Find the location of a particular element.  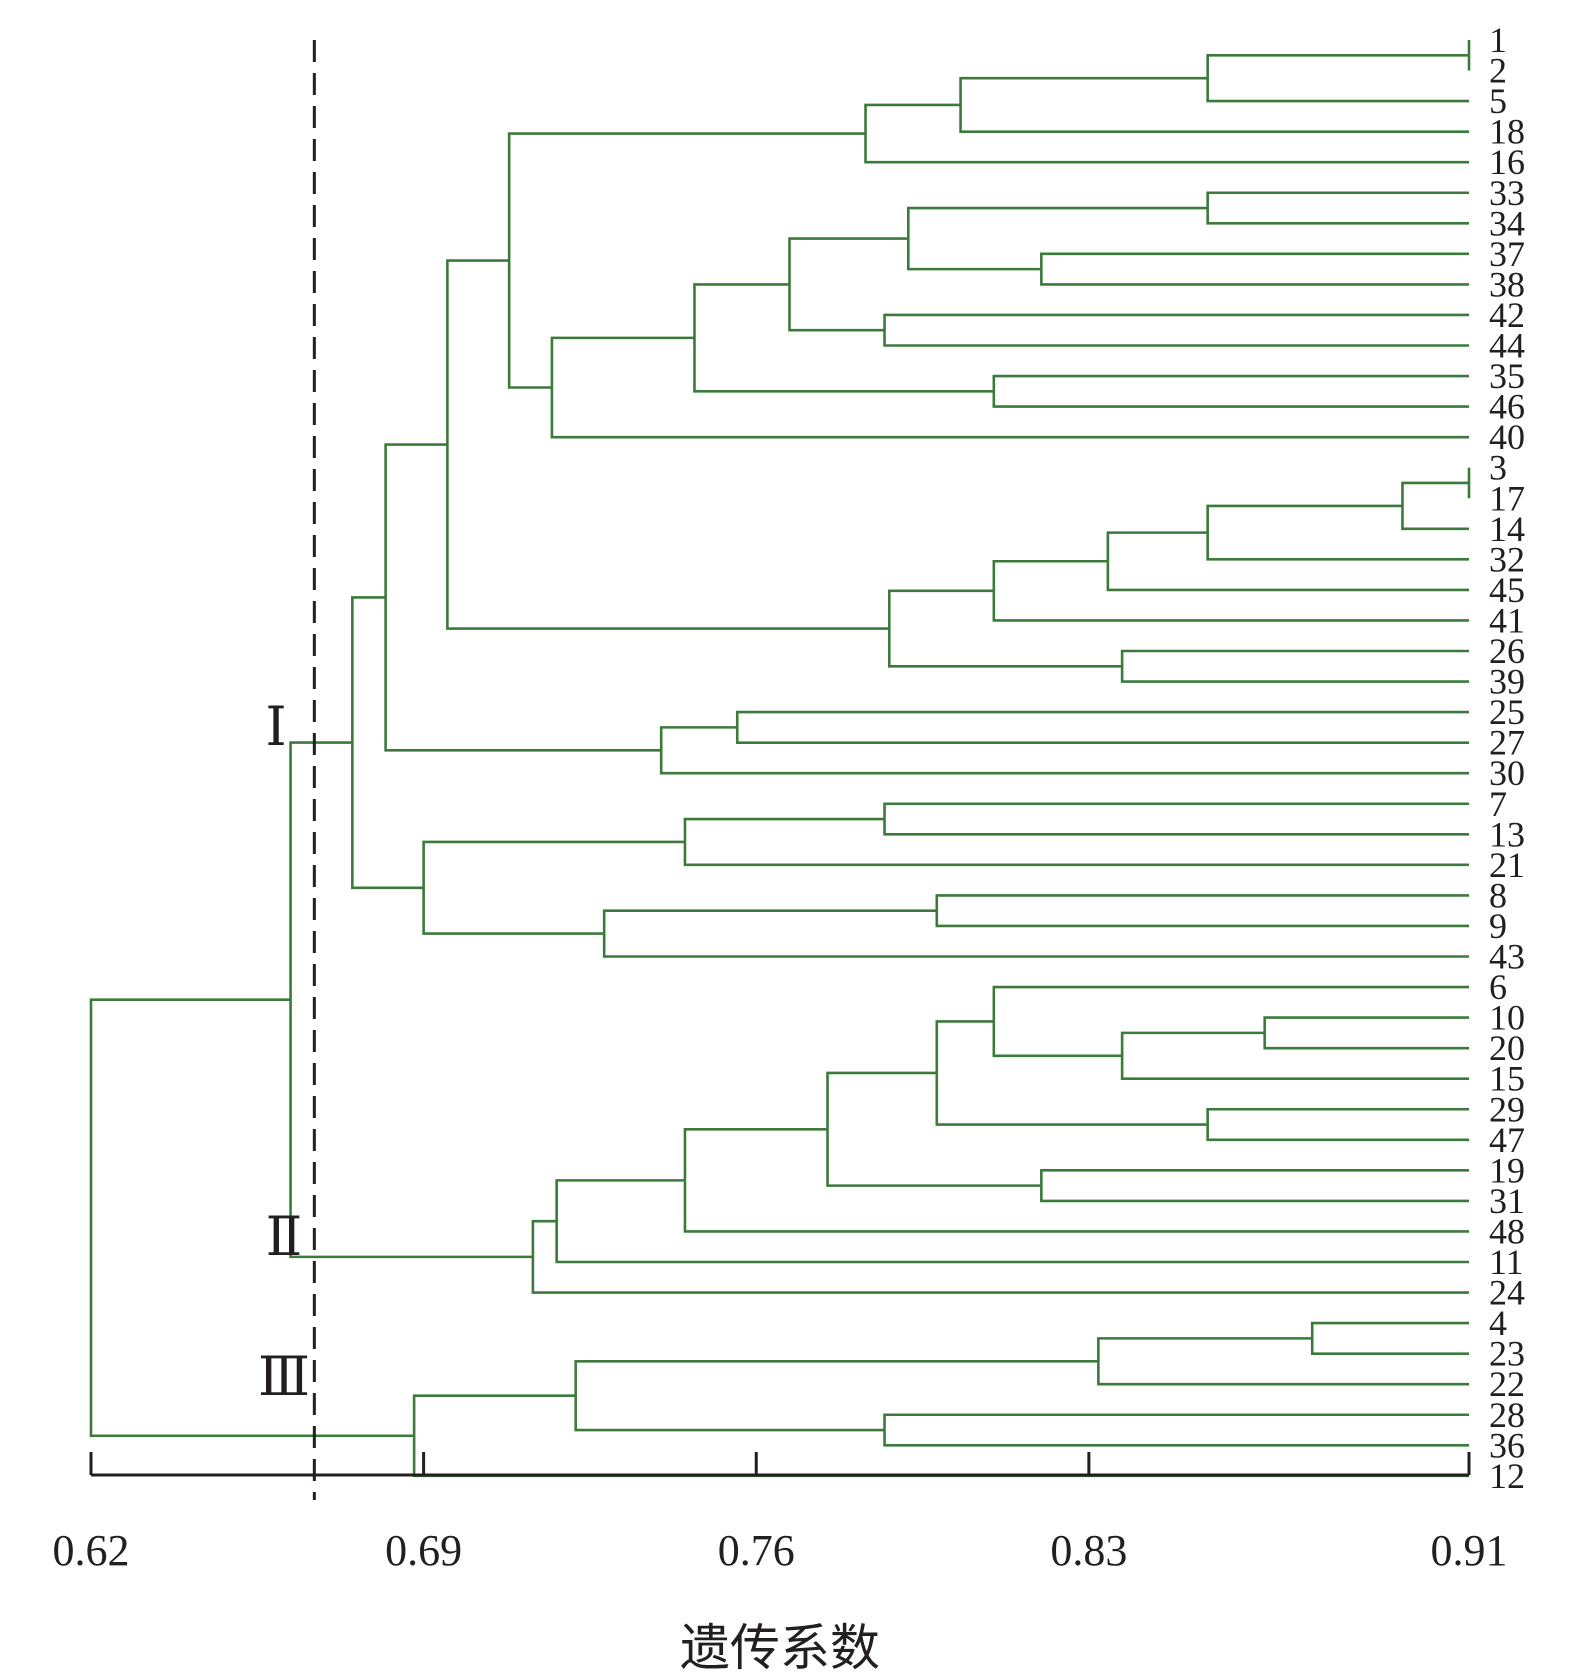

leaf-label: 46 is located at coordinates (1507, 407).